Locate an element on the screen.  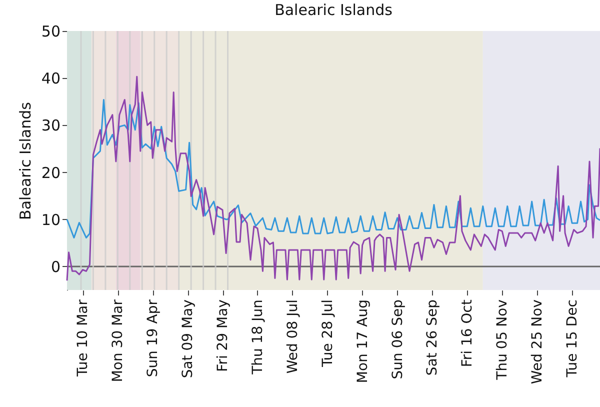
x-tick-label: Sat 09 May is located at coordinates (188, 339).